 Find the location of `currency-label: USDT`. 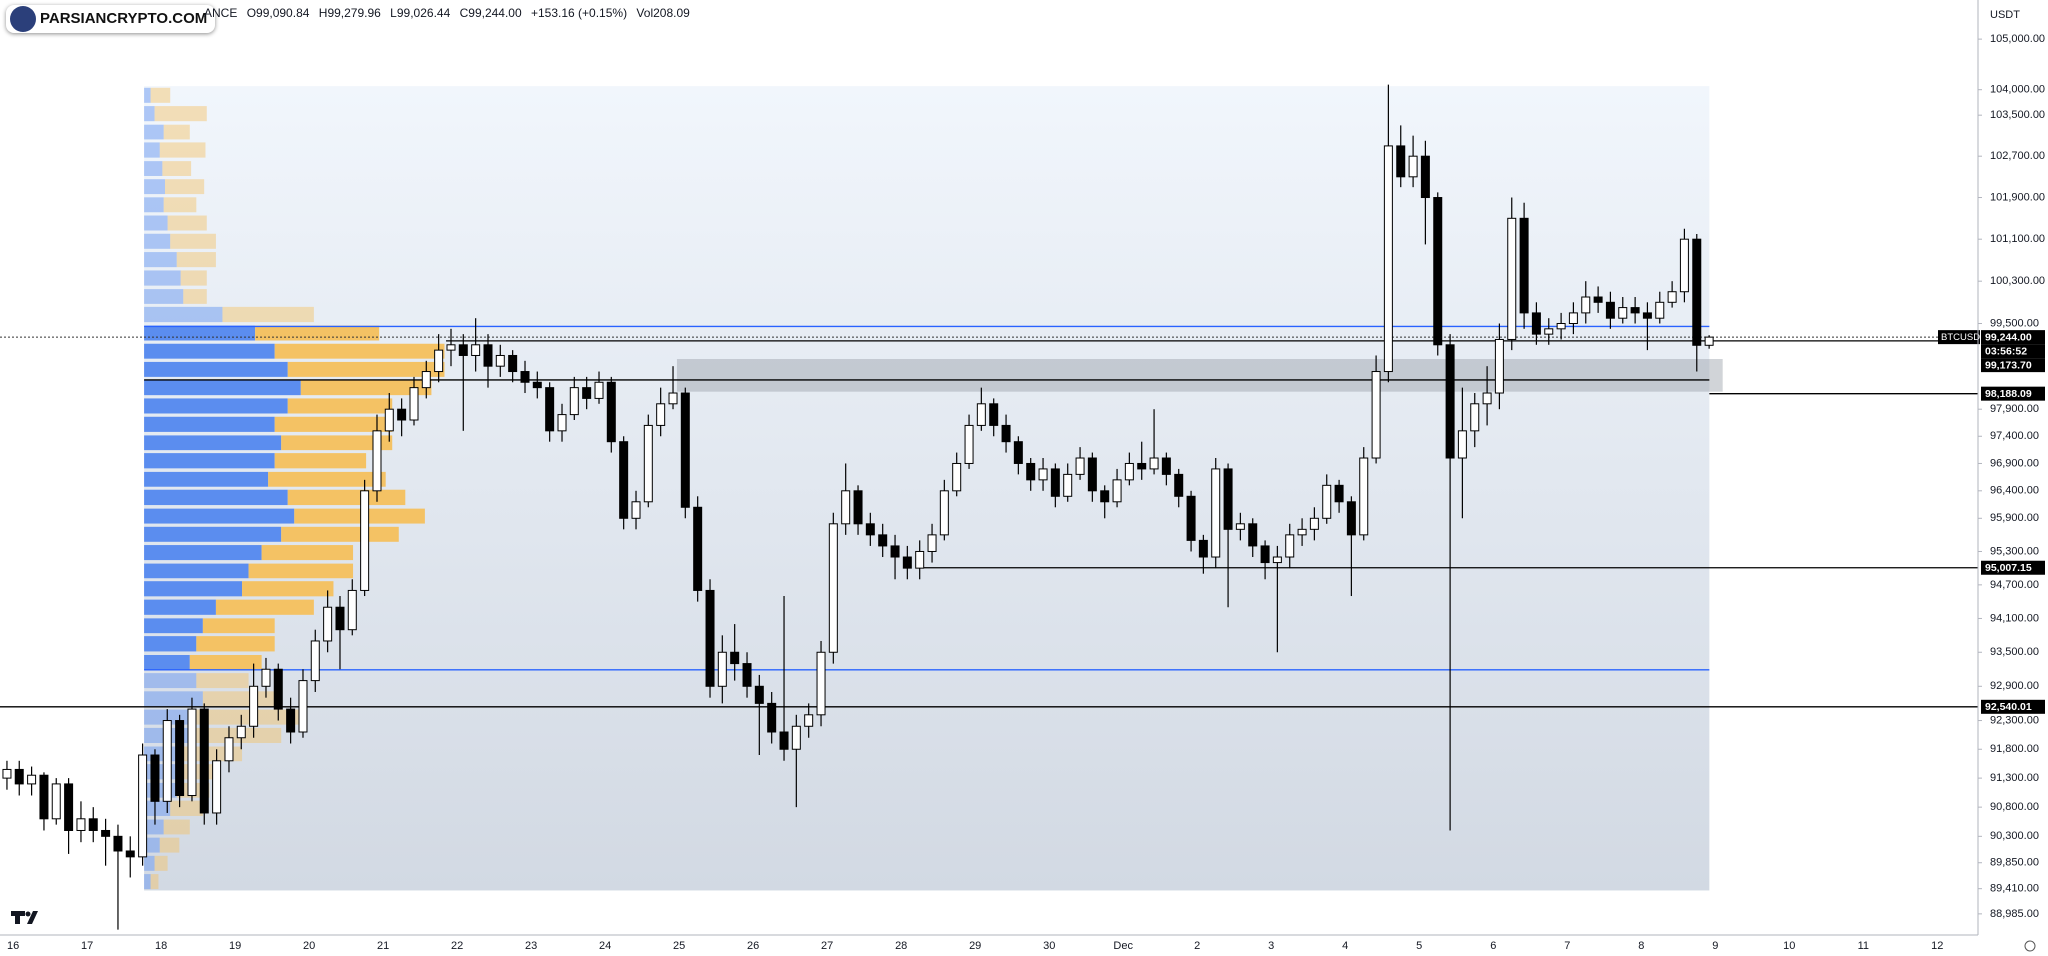

currency-label: USDT is located at coordinates (2005, 15).